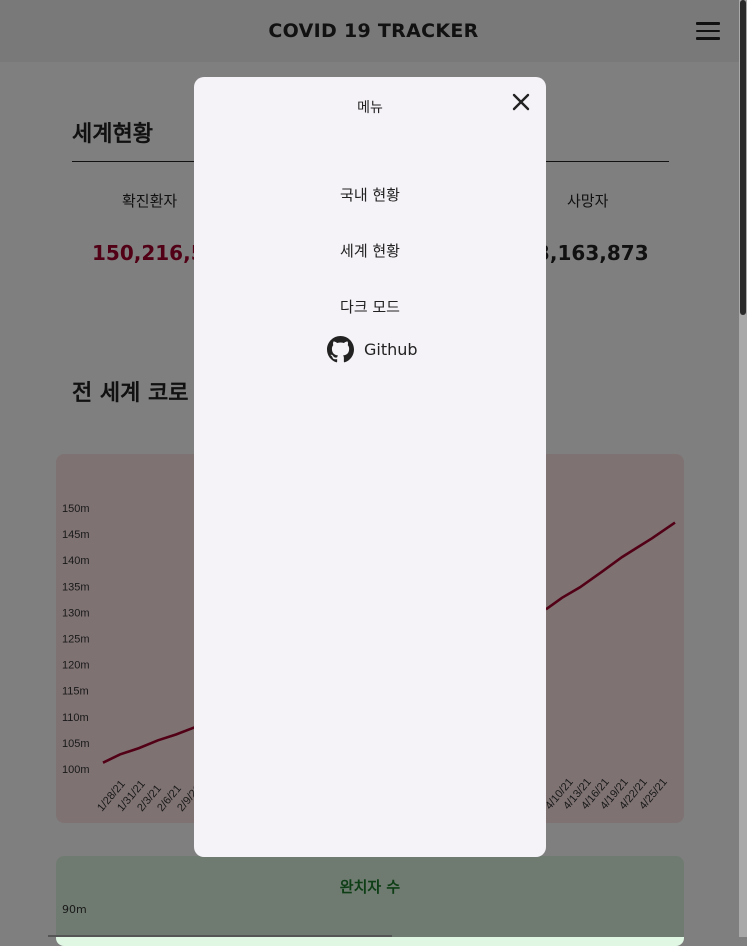  I want to click on menu-item-world: 세계 현황, so click(370, 251).